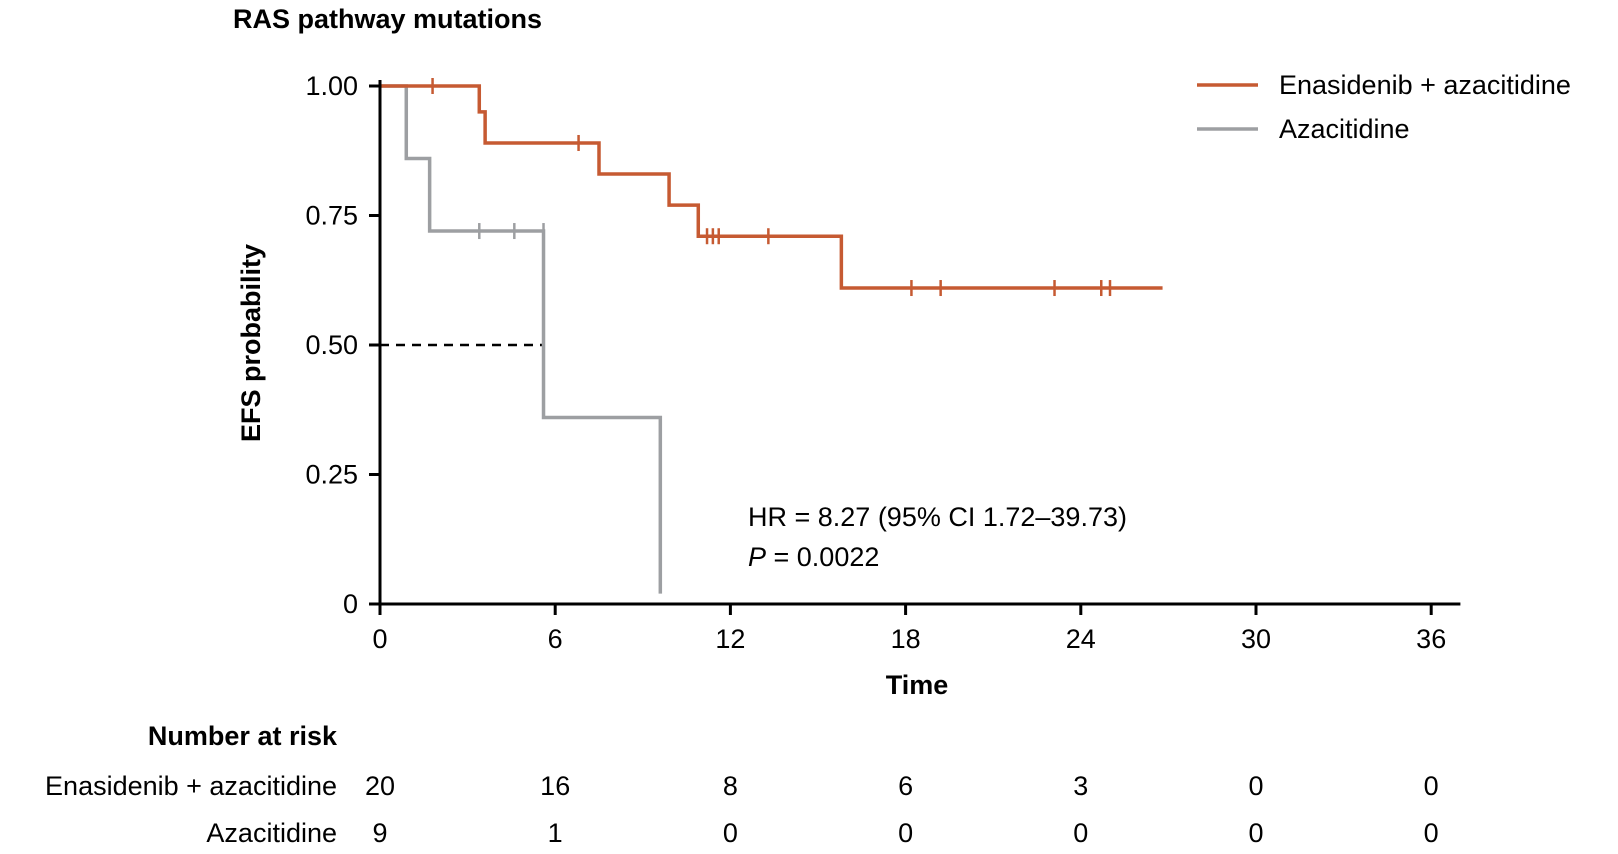 The image size is (1618, 854). What do you see at coordinates (555, 639) in the screenshot?
I see `x-tick-label: 6` at bounding box center [555, 639].